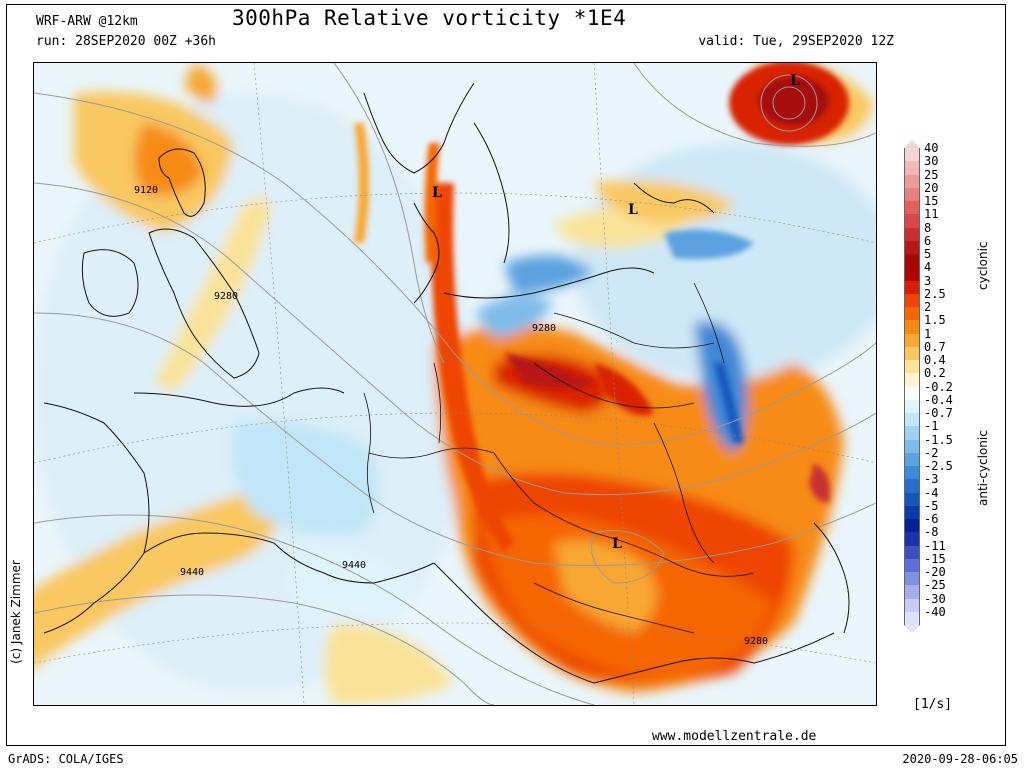  What do you see at coordinates (429, 18) in the screenshot?
I see `map-title: 300hPa Relative vorticity *1E4` at bounding box center [429, 18].